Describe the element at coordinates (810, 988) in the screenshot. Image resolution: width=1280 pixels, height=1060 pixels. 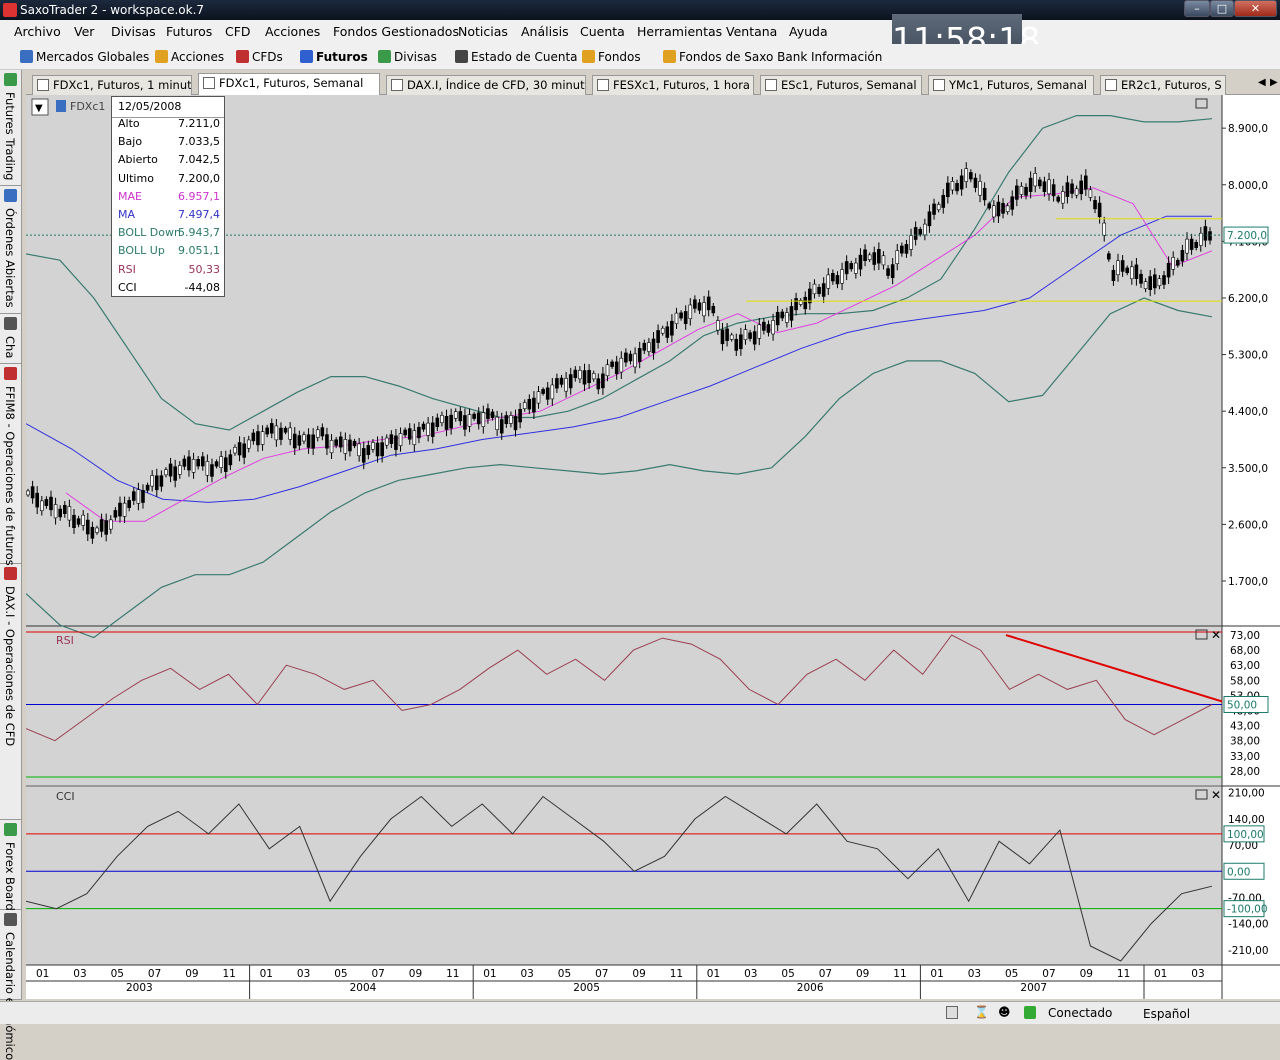
I see `year-label: 2006` at that location.